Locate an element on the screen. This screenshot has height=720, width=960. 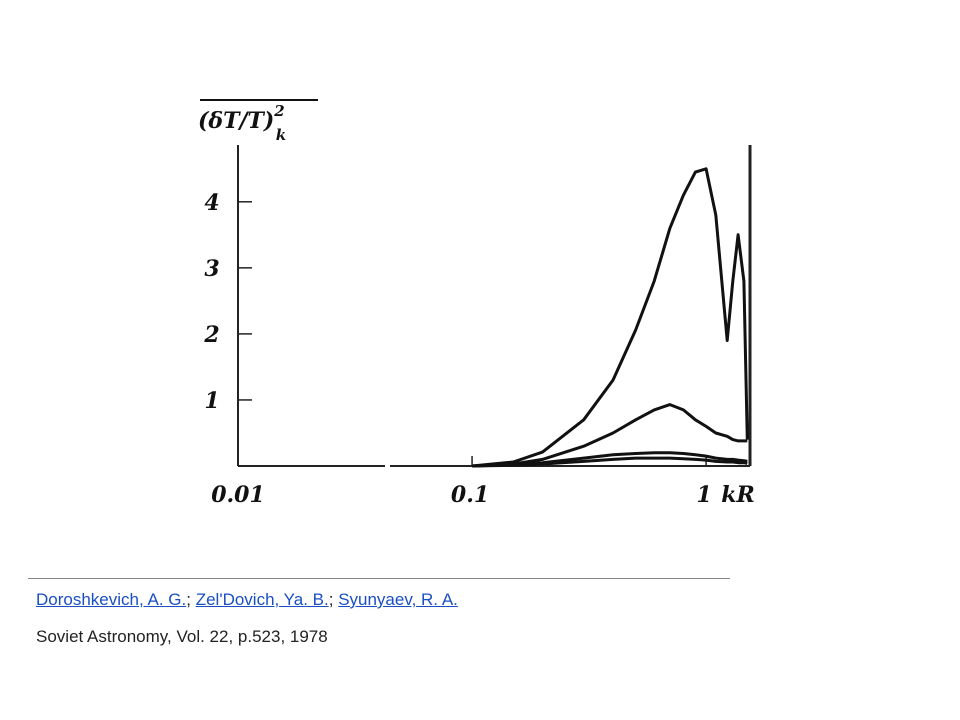
y-label-sup: 2 is located at coordinates (278, 111).